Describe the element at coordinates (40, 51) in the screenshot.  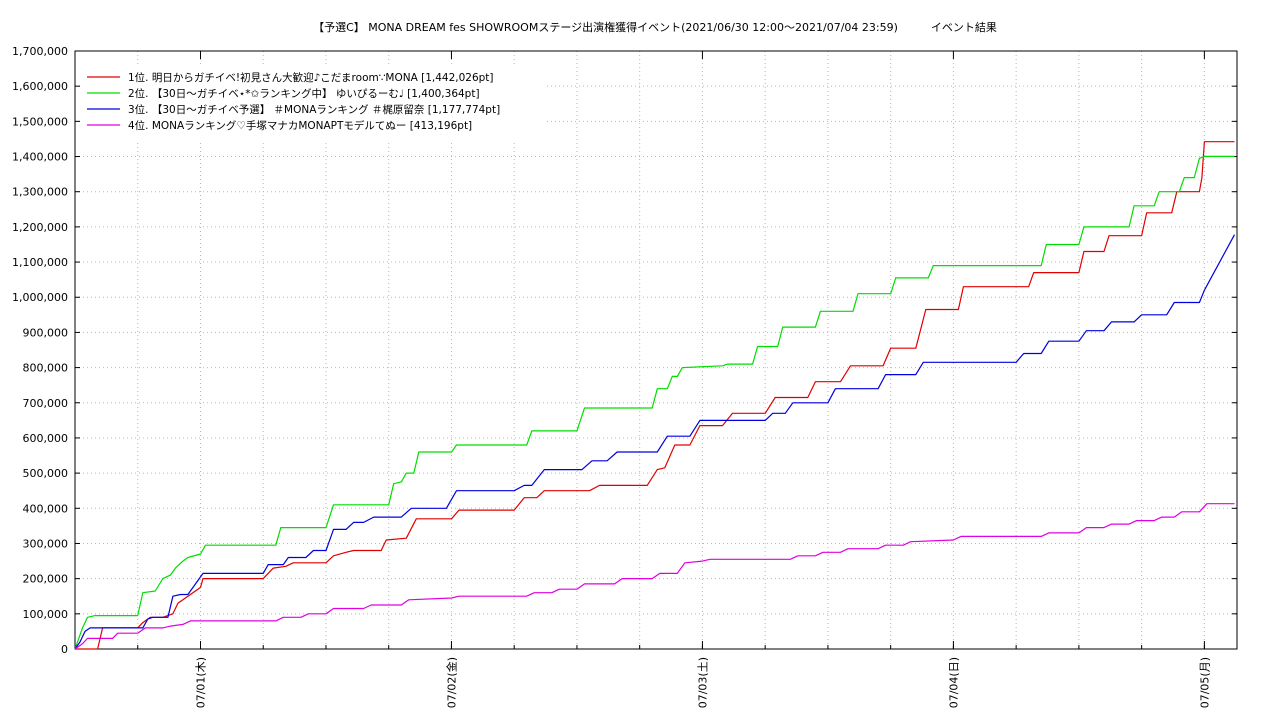
I see `y-tick-label: 1,700,000` at that location.